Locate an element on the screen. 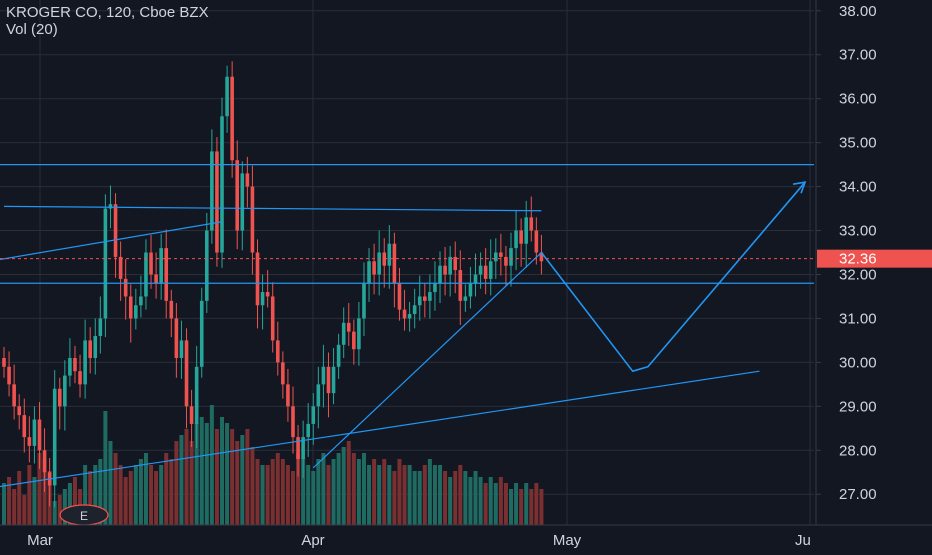 The height and width of the screenshot is (555, 932). projection-path is located at coordinates (673, 276).